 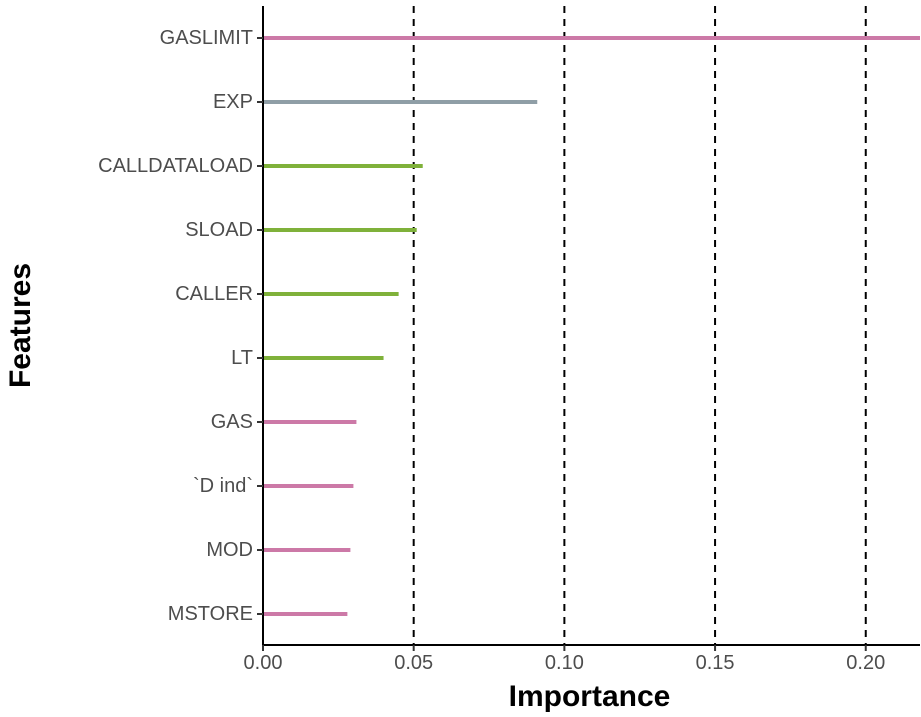 I want to click on y-tick-label-2: CALLDATALOAD, so click(x=175, y=166).